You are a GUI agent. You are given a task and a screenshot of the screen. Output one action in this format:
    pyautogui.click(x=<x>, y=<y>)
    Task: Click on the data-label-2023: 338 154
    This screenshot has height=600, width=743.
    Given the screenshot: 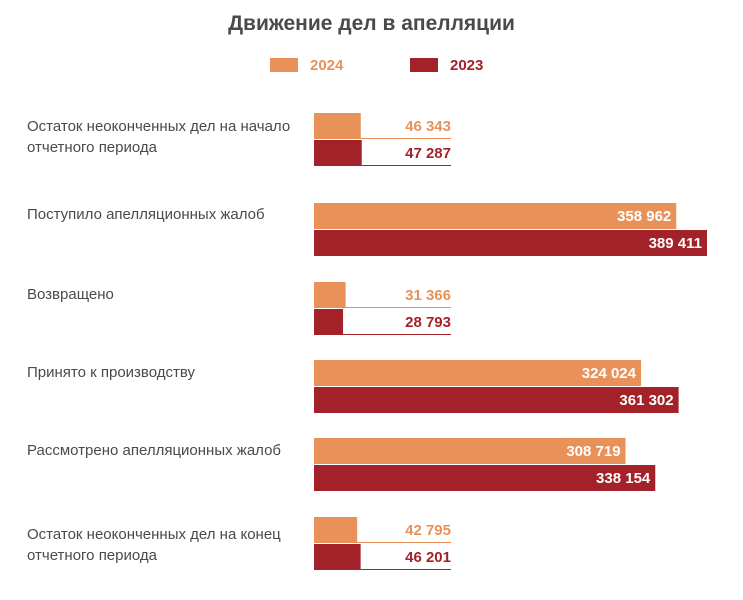 What is the action you would take?
    pyautogui.click(x=623, y=478)
    